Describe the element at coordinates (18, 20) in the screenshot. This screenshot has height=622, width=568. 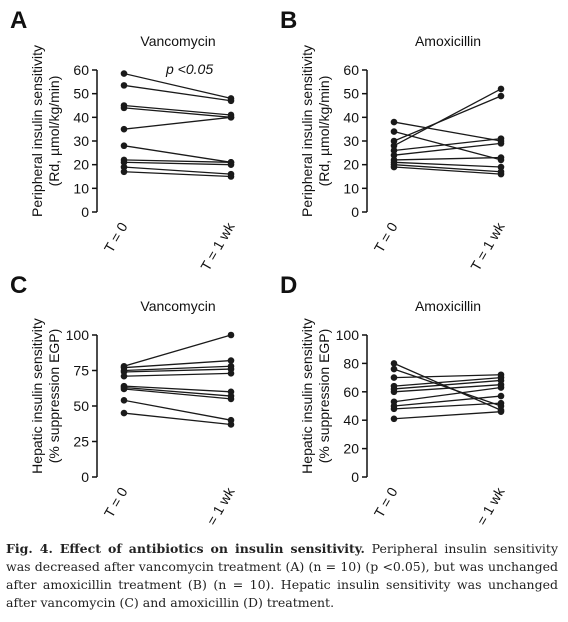
I see `panel-letter: A` at that location.